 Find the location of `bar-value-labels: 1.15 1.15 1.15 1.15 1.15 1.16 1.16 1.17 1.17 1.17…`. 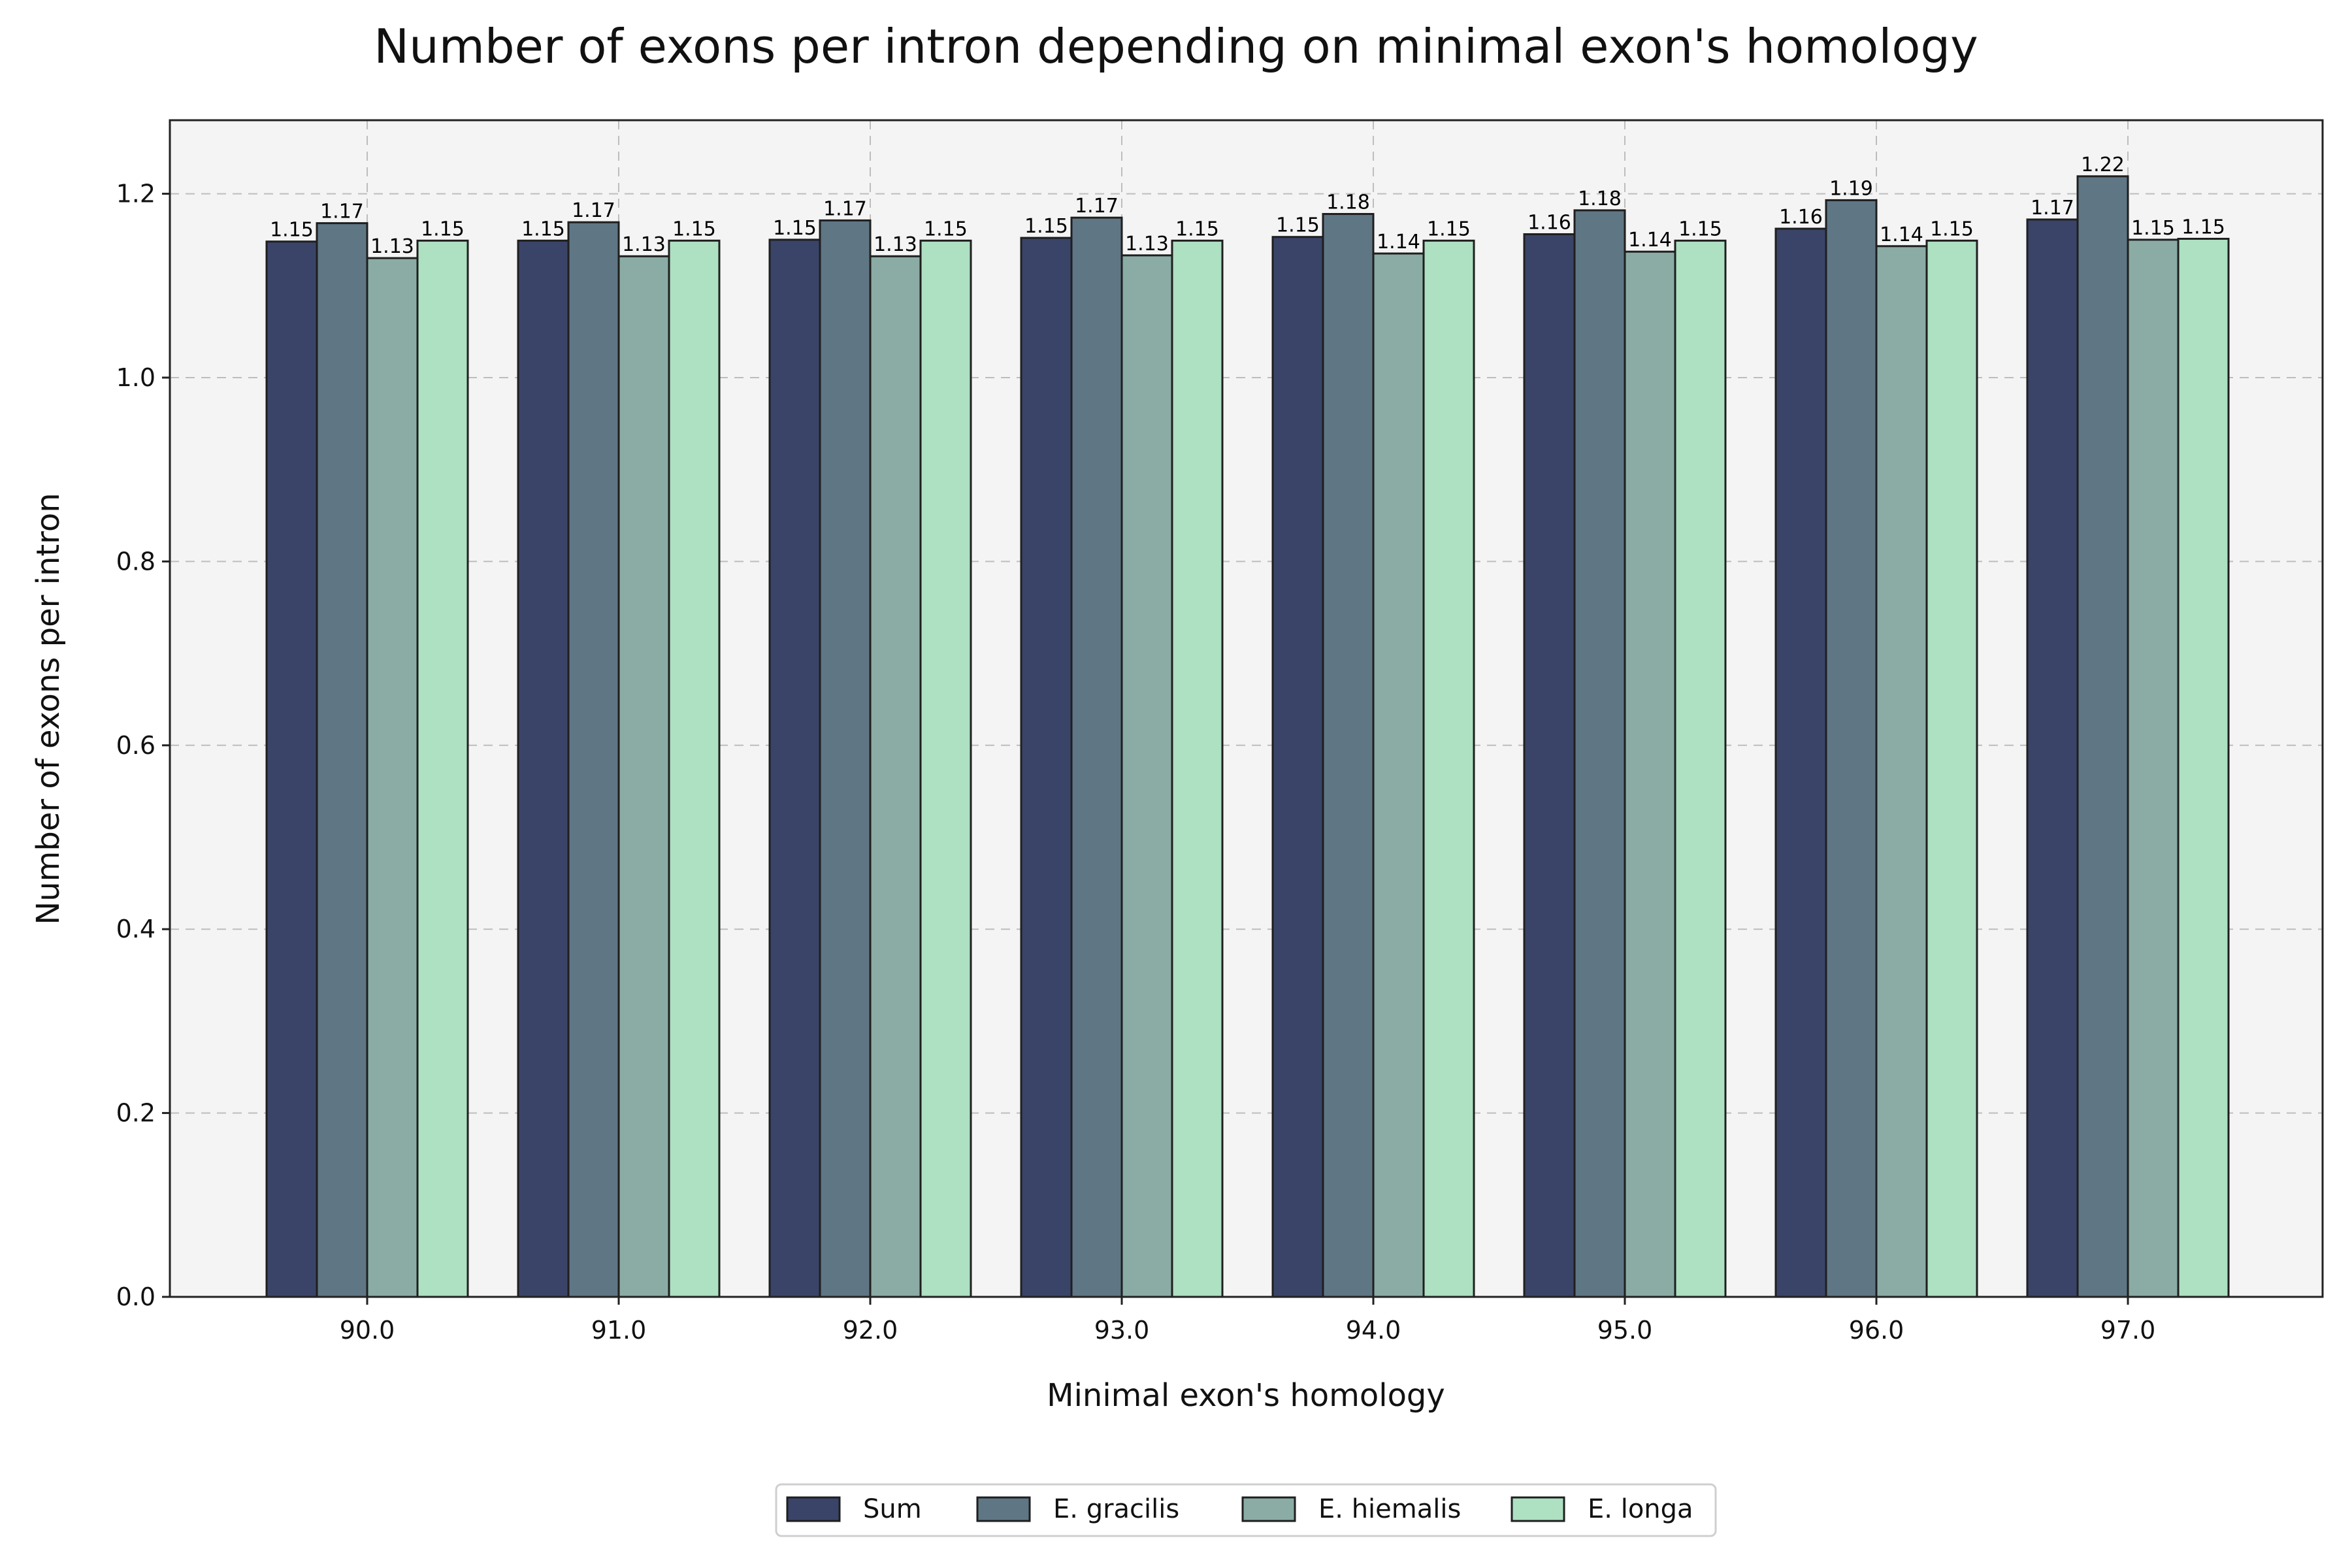

bar-value-labels: 1.15 1.15 1.15 1.15 1.15 1.16 1.16 1.17 1.17 1.17… is located at coordinates (1247, 206).